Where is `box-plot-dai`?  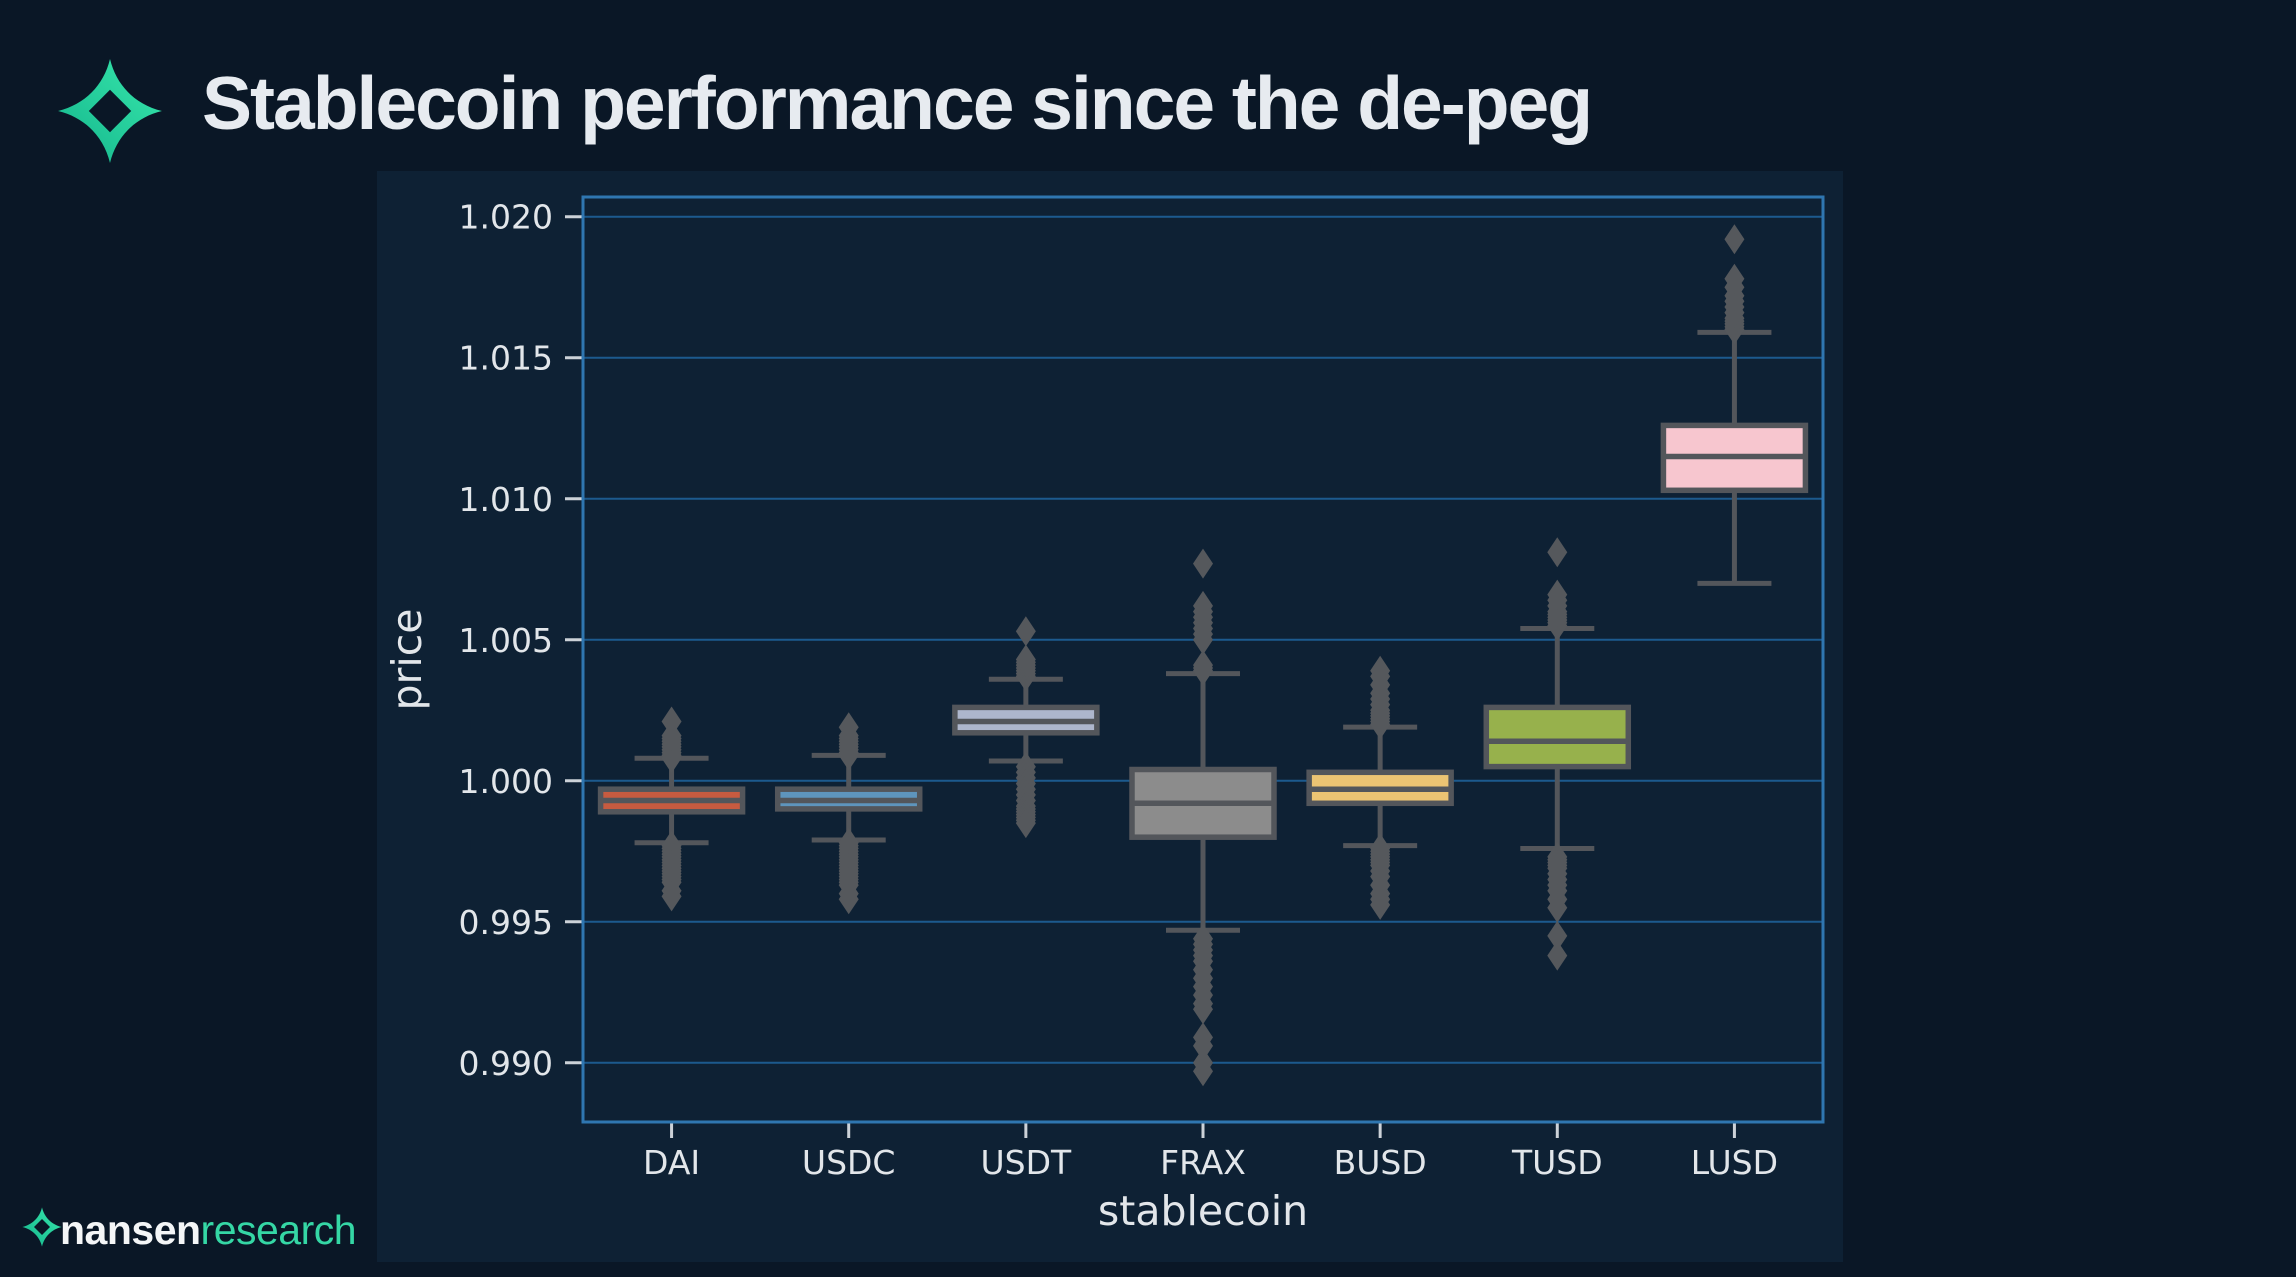
box-plot-dai is located at coordinates (671, 809).